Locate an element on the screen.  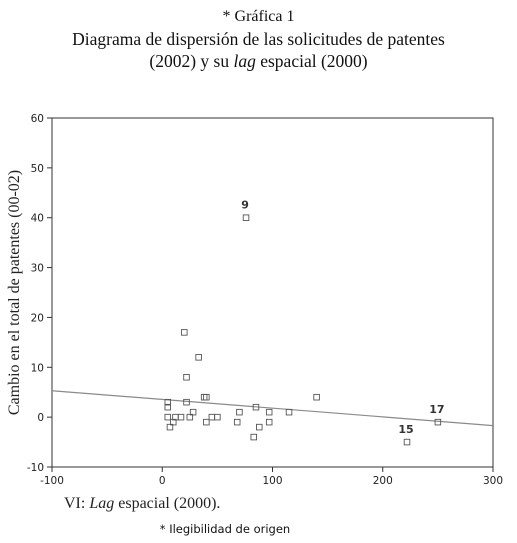
y-axis: -10 0 10 20 30 40 50 60 is located at coordinates (39, 293).